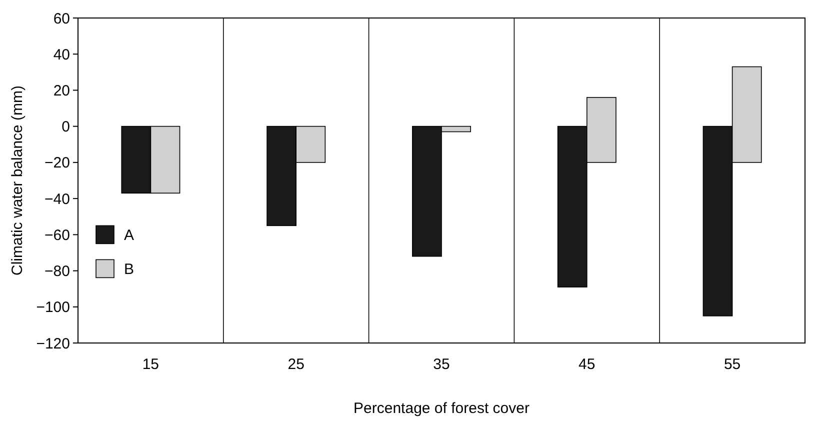 The height and width of the screenshot is (425, 825). I want to click on legend-label: B, so click(129, 269).